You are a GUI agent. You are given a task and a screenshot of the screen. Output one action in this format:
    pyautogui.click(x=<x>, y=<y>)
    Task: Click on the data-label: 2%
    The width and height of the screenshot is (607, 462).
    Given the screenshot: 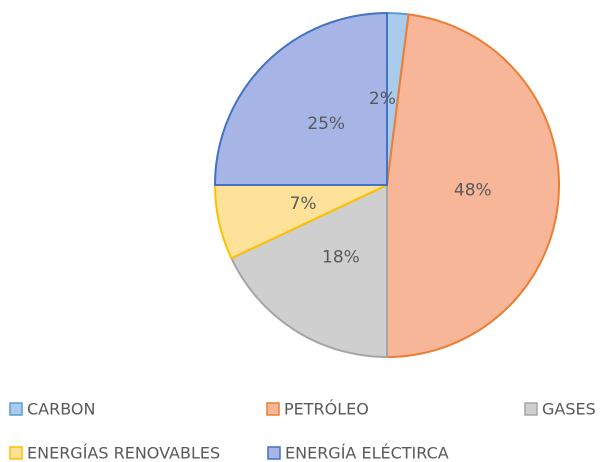 What is the action you would take?
    pyautogui.click(x=382, y=99)
    